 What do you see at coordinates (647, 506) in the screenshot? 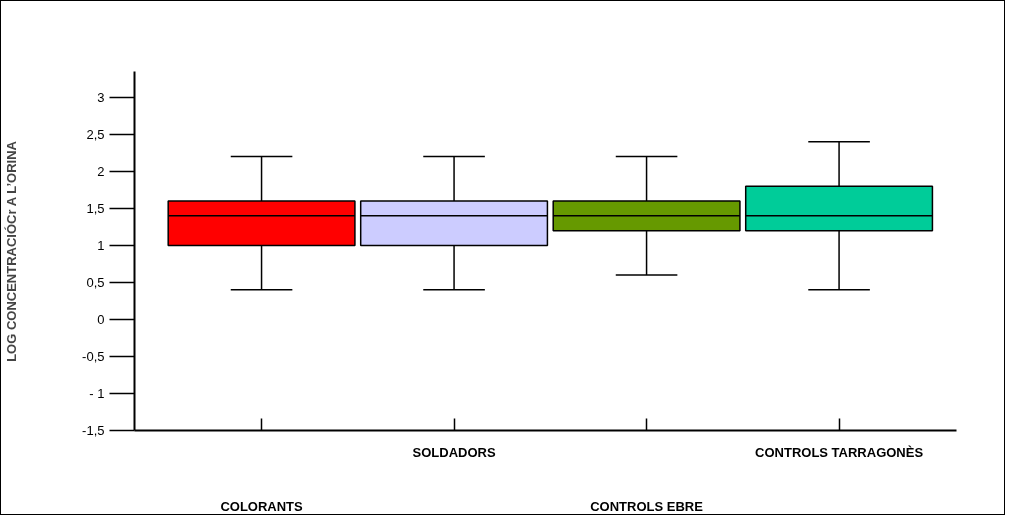
I see `x-tick-label: CONTROLS EBRE` at bounding box center [647, 506].